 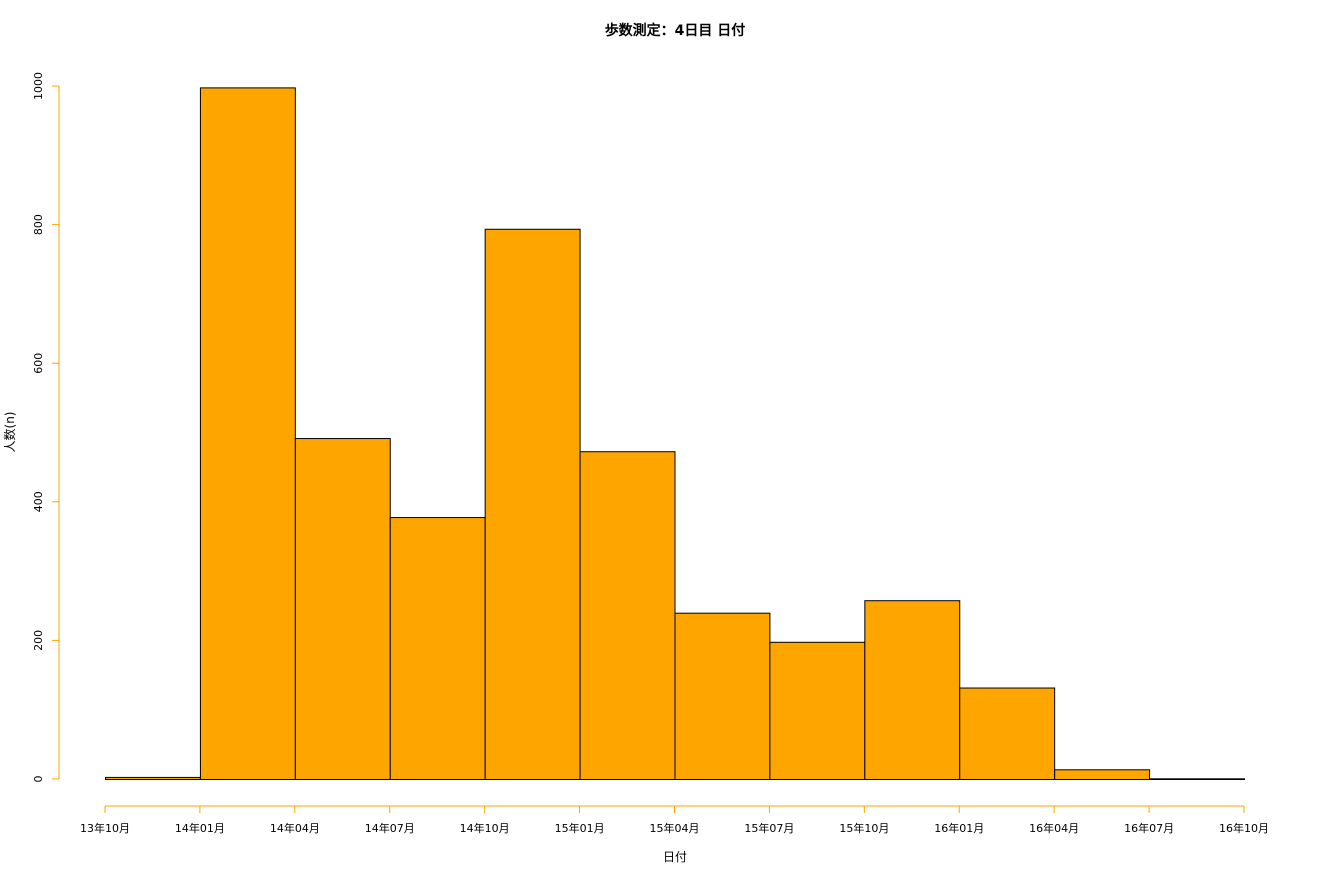 What do you see at coordinates (390, 828) in the screenshot?
I see `x-tick-label: 14年07月` at bounding box center [390, 828].